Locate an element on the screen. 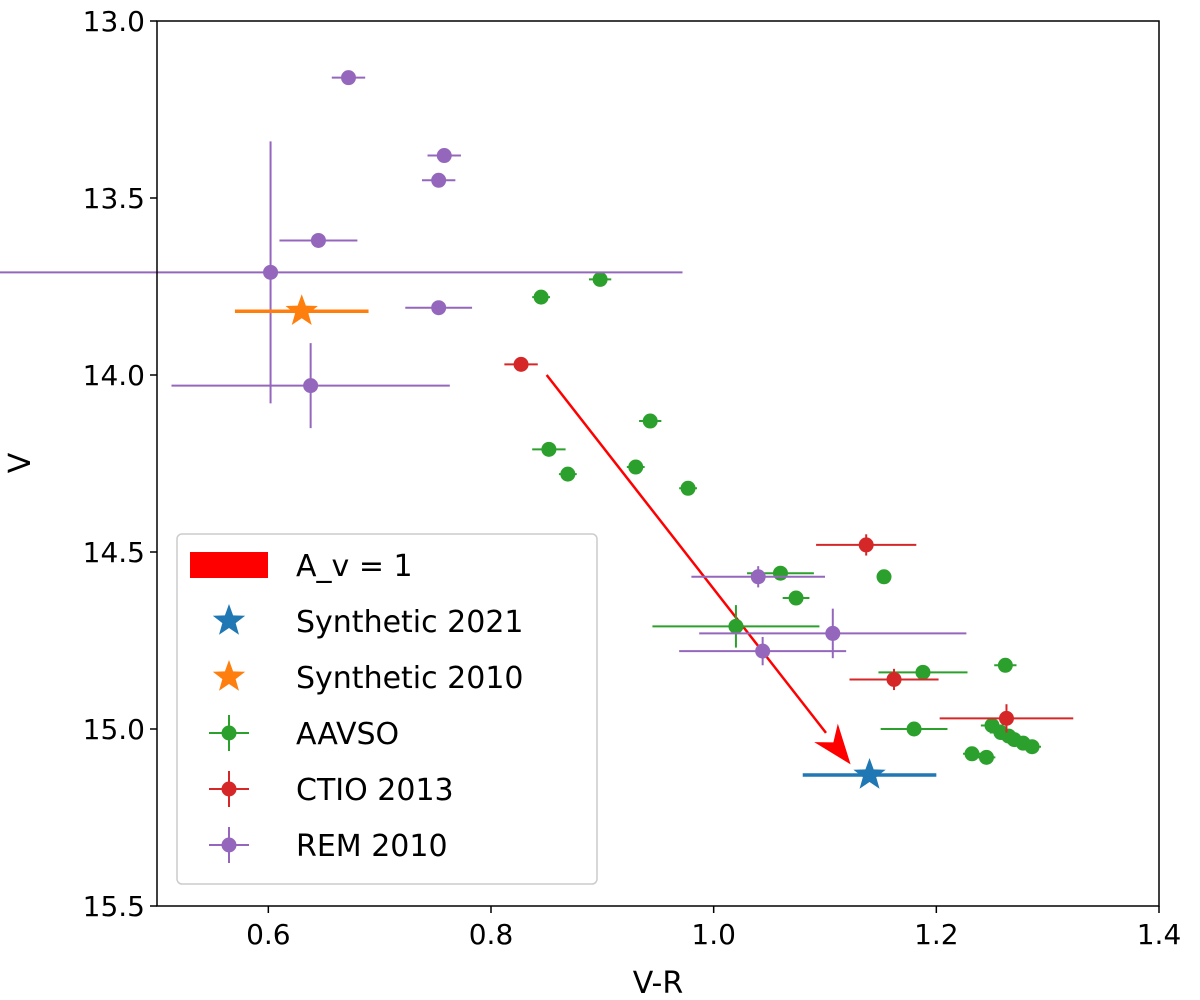 The width and height of the screenshot is (1200, 1000). y-tick-label: 15.5 is located at coordinates (114, 906).